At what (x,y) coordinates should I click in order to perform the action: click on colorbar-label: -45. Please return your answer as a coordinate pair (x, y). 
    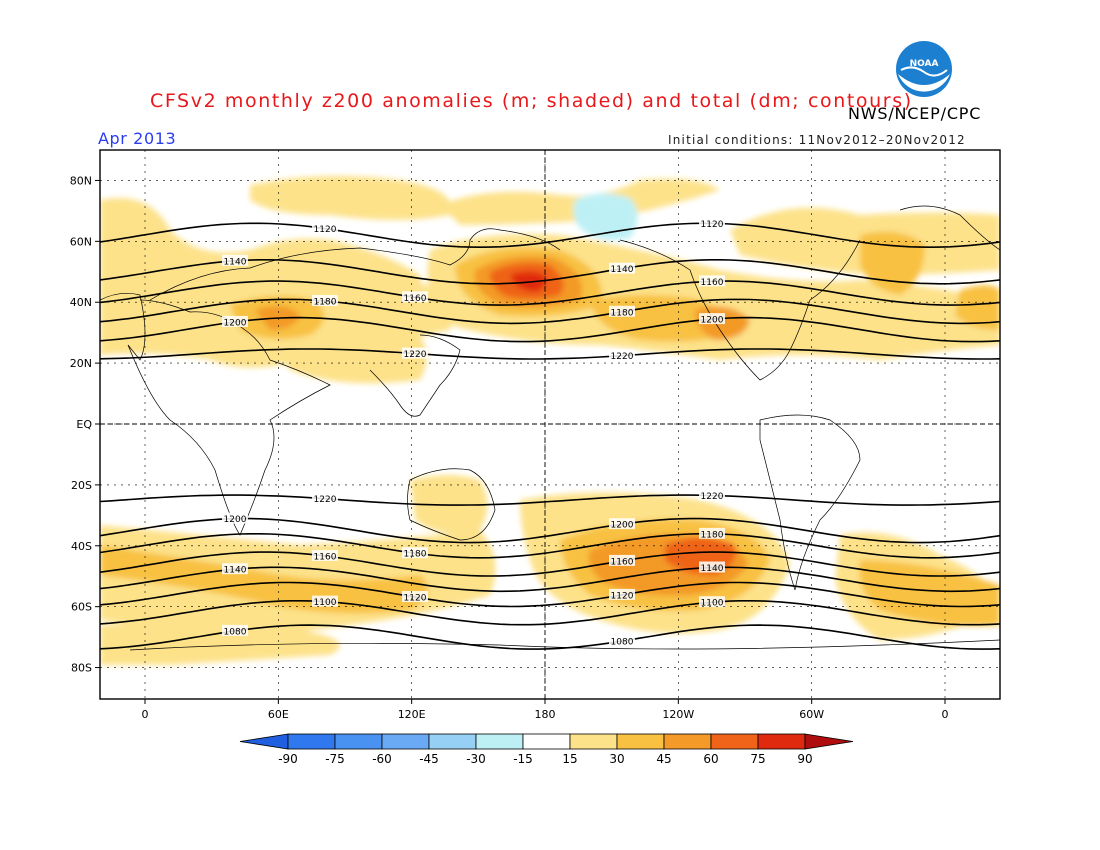
    Looking at the image, I should click on (429, 759).